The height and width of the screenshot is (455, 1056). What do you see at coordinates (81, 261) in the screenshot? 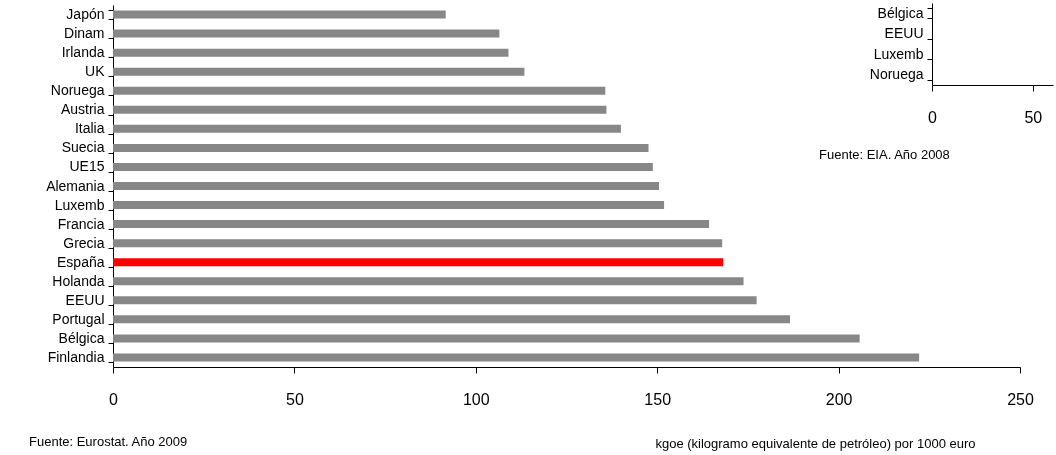
I see `y-tick-label: España` at bounding box center [81, 261].